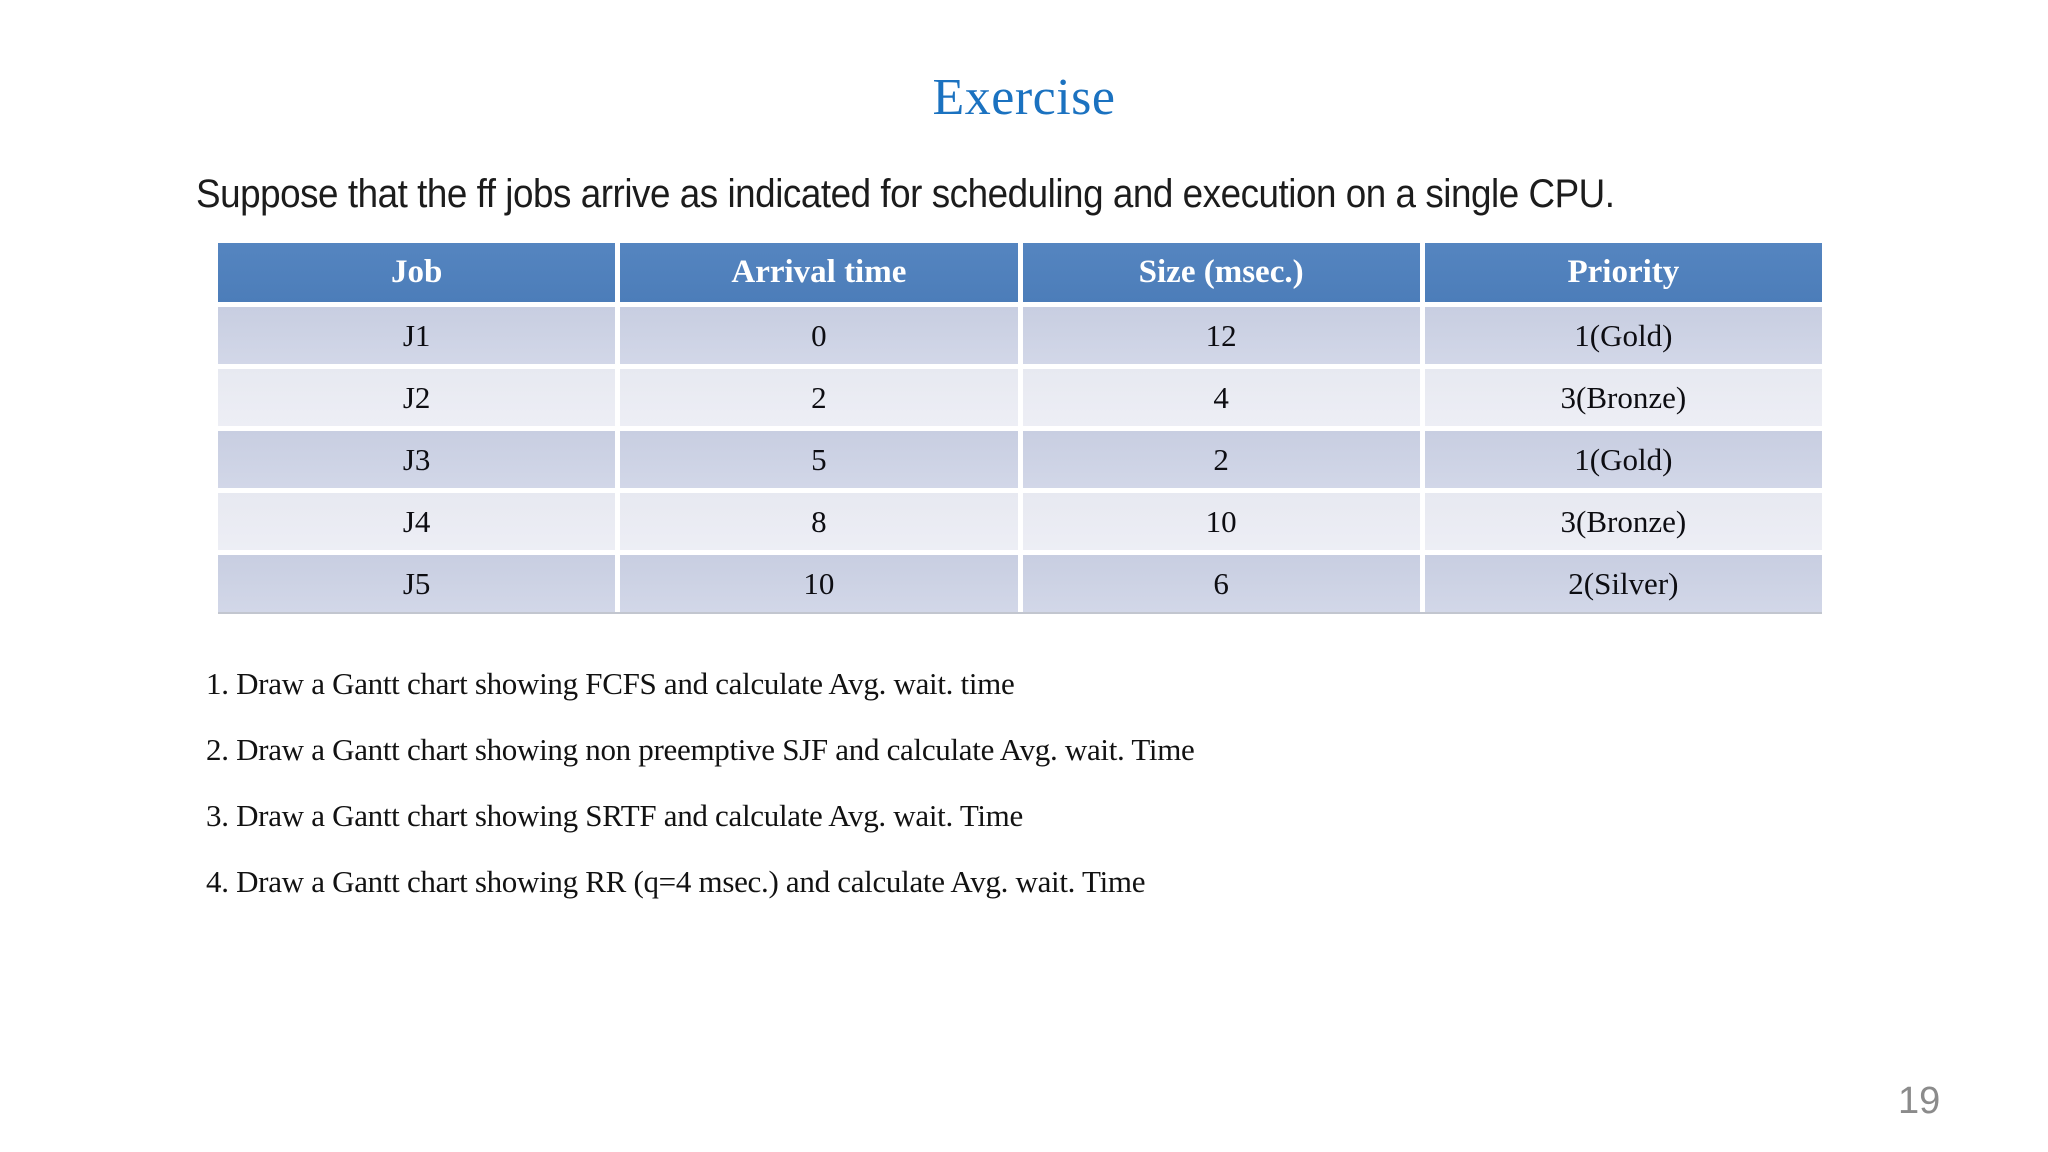  What do you see at coordinates (819, 272) in the screenshot?
I see `table-header-arrival-time: Arrival time` at bounding box center [819, 272].